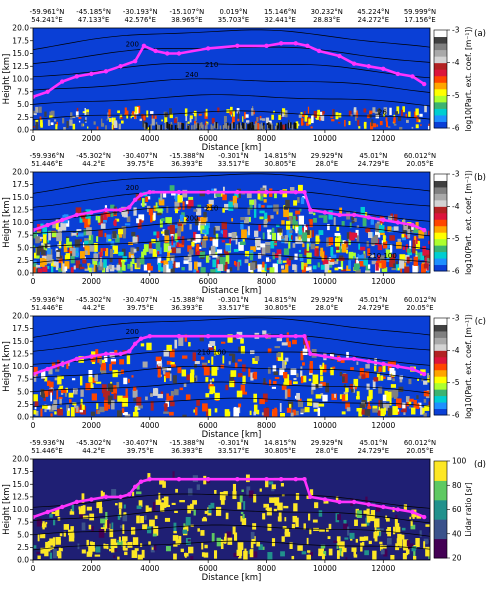 This screenshot has width=492, height=600. I want to click on top-lat-label: -30.193°N, so click(140, 12).